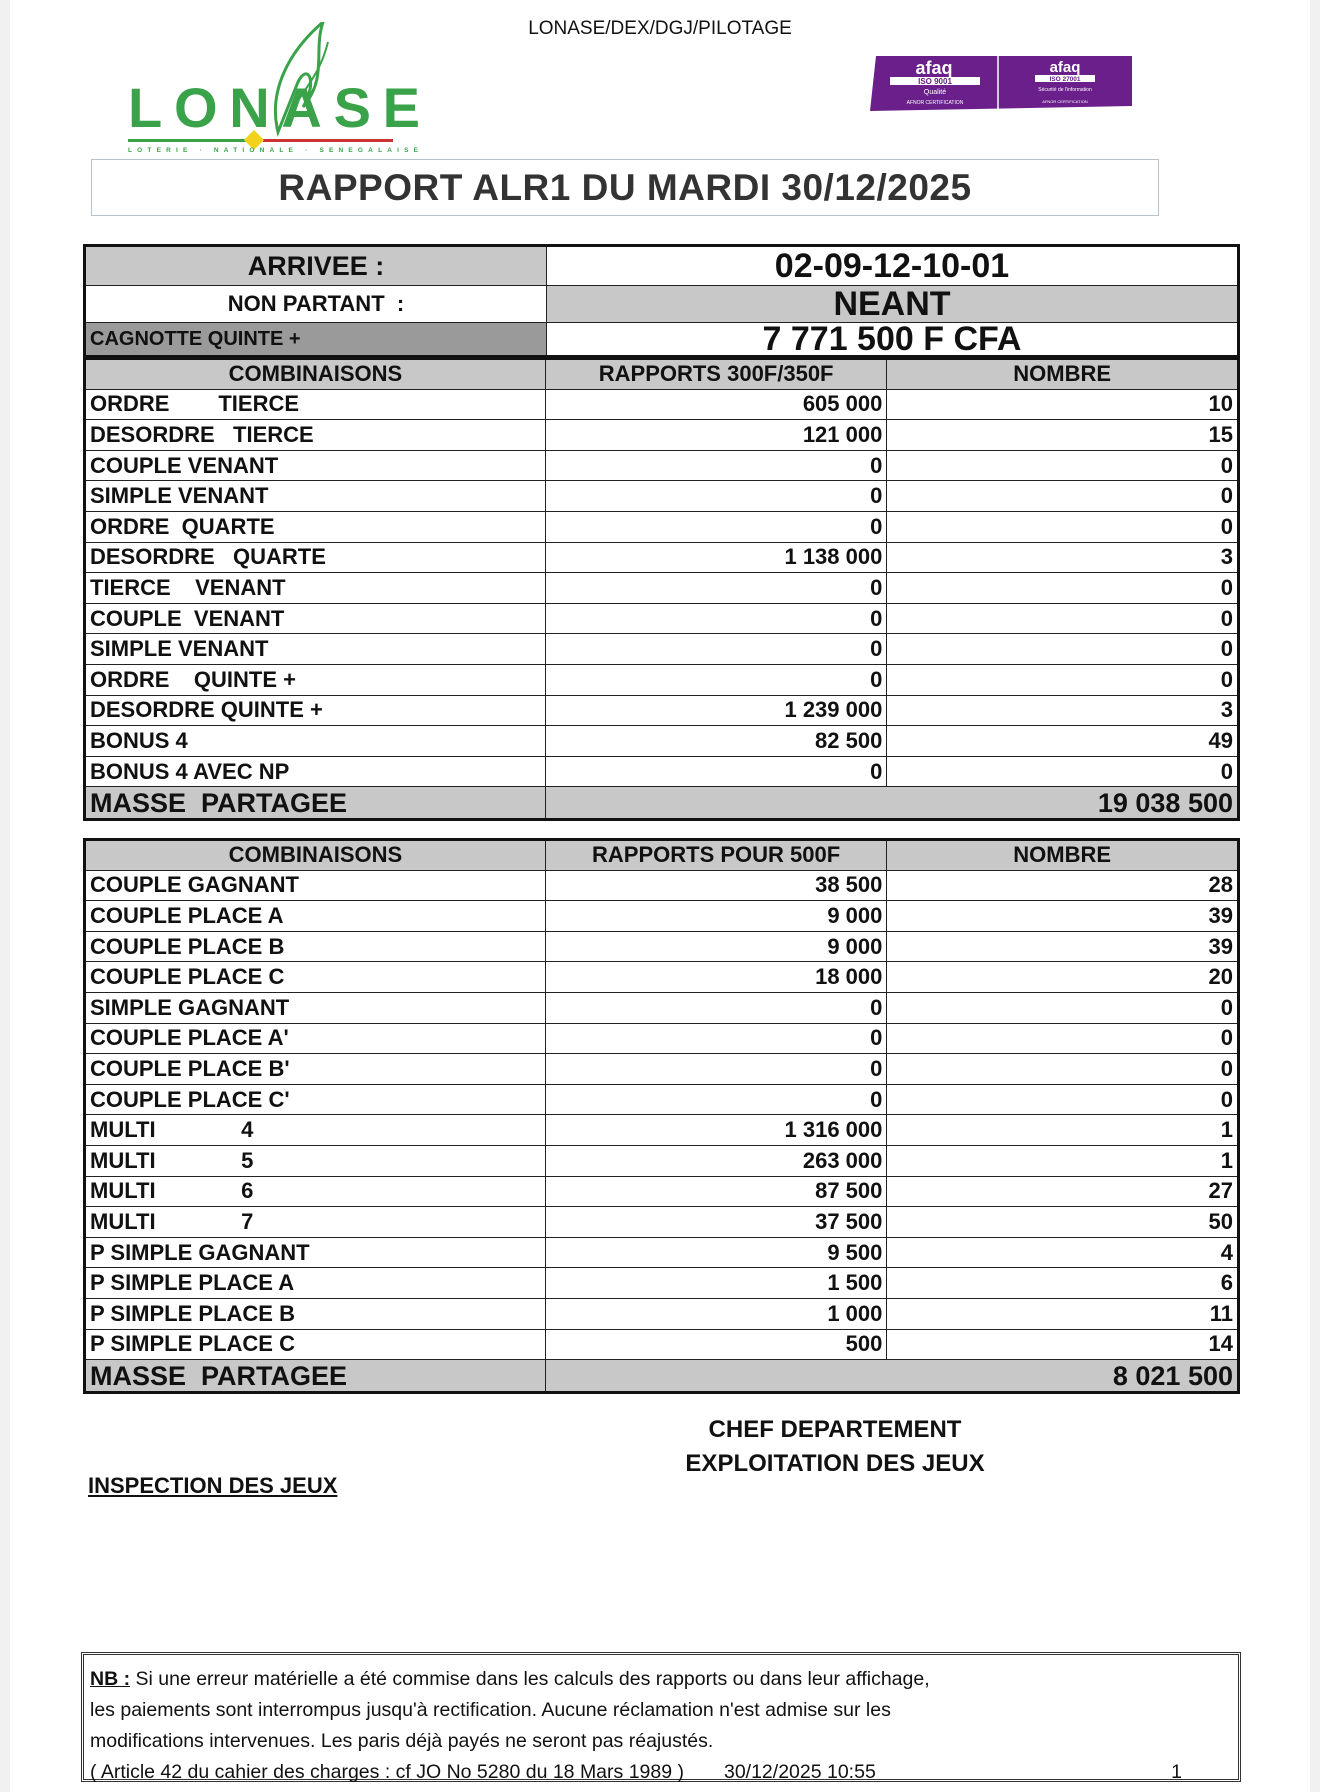 The image size is (1320, 1792). I want to click on table-row: COUPLE PLACE C' 0 0, so click(661, 1099).